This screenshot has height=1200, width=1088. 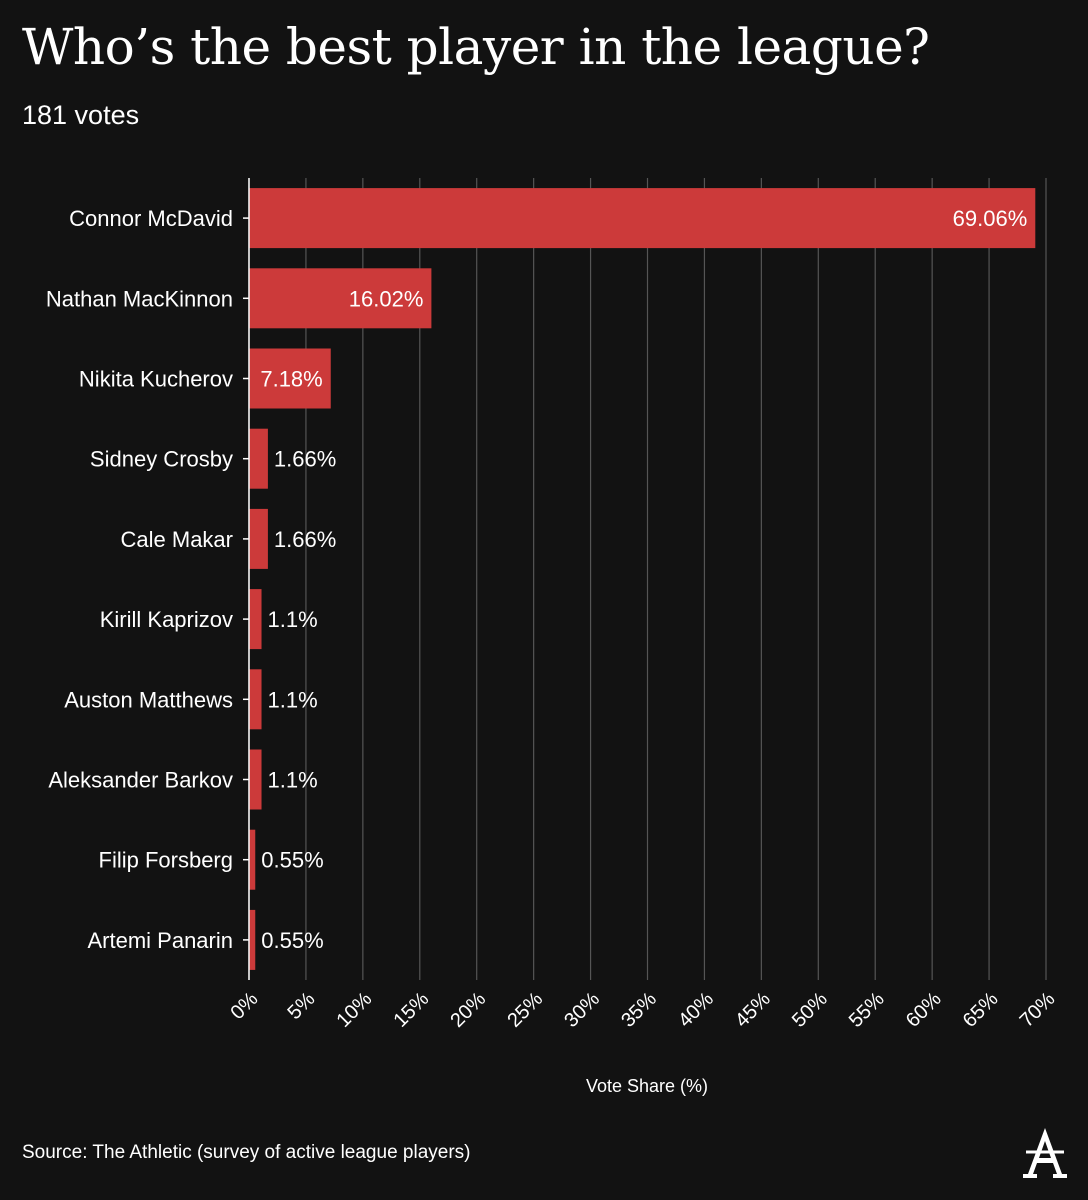 What do you see at coordinates (355, 1010) in the screenshot?
I see `x-tick-label: 10%` at bounding box center [355, 1010].